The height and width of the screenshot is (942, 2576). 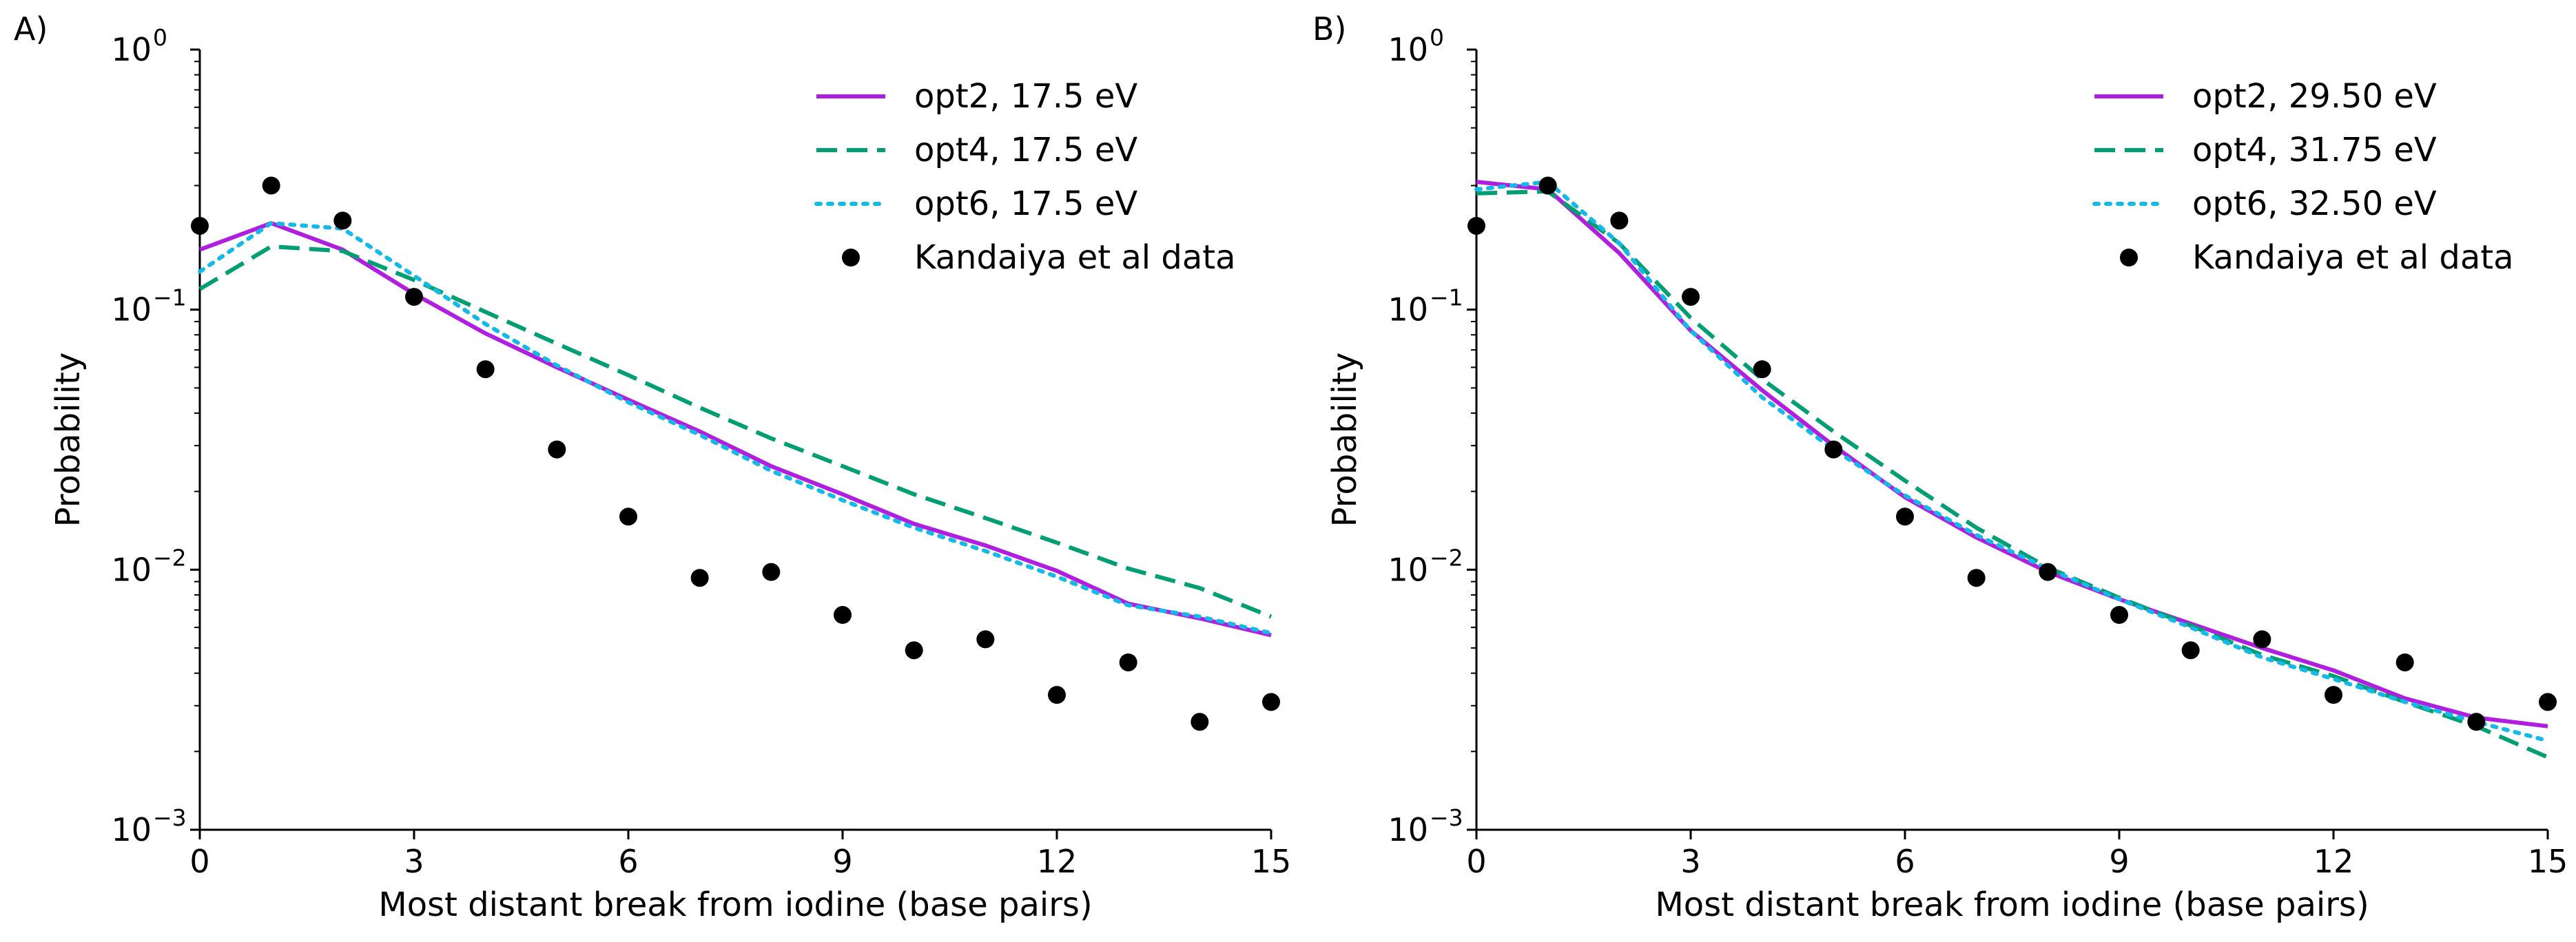 What do you see at coordinates (31, 29) in the screenshot?
I see `panel-label: A)` at bounding box center [31, 29].